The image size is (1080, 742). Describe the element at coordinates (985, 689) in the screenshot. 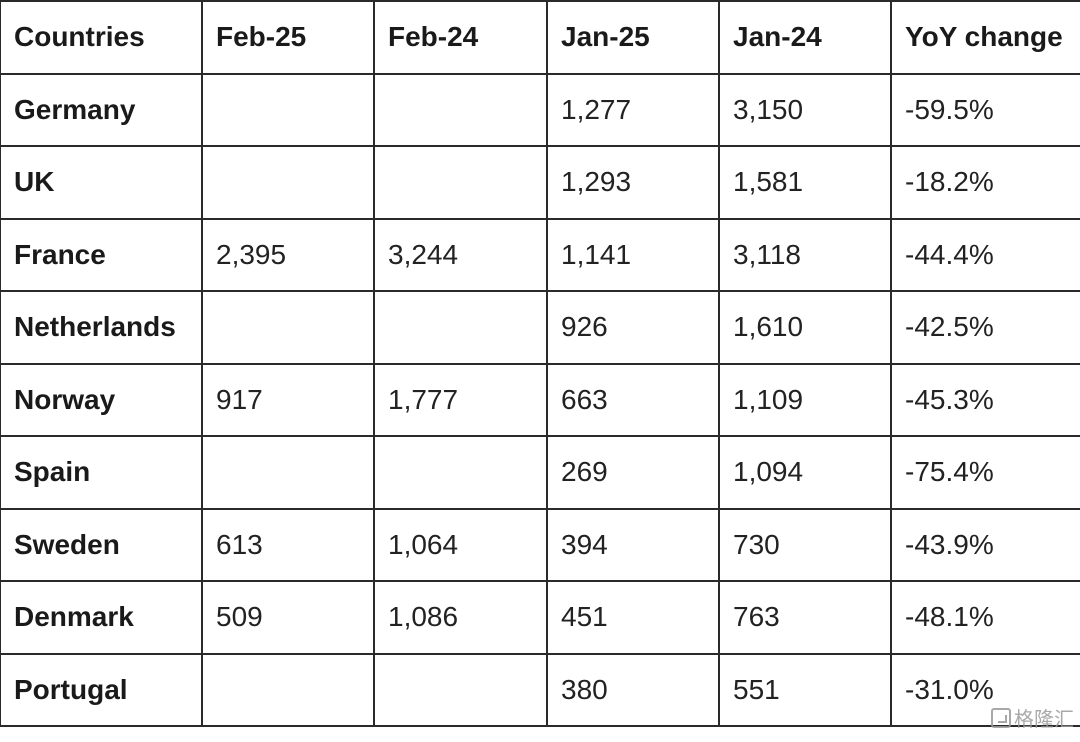

I see `value-cell: -31.0%` at that location.